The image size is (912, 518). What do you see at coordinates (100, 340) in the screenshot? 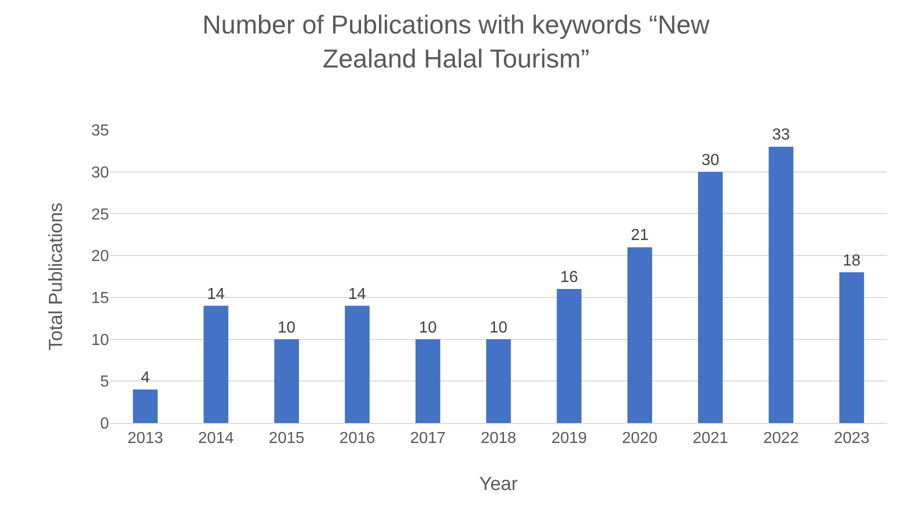
I see `y-tick-label: 10` at bounding box center [100, 340].